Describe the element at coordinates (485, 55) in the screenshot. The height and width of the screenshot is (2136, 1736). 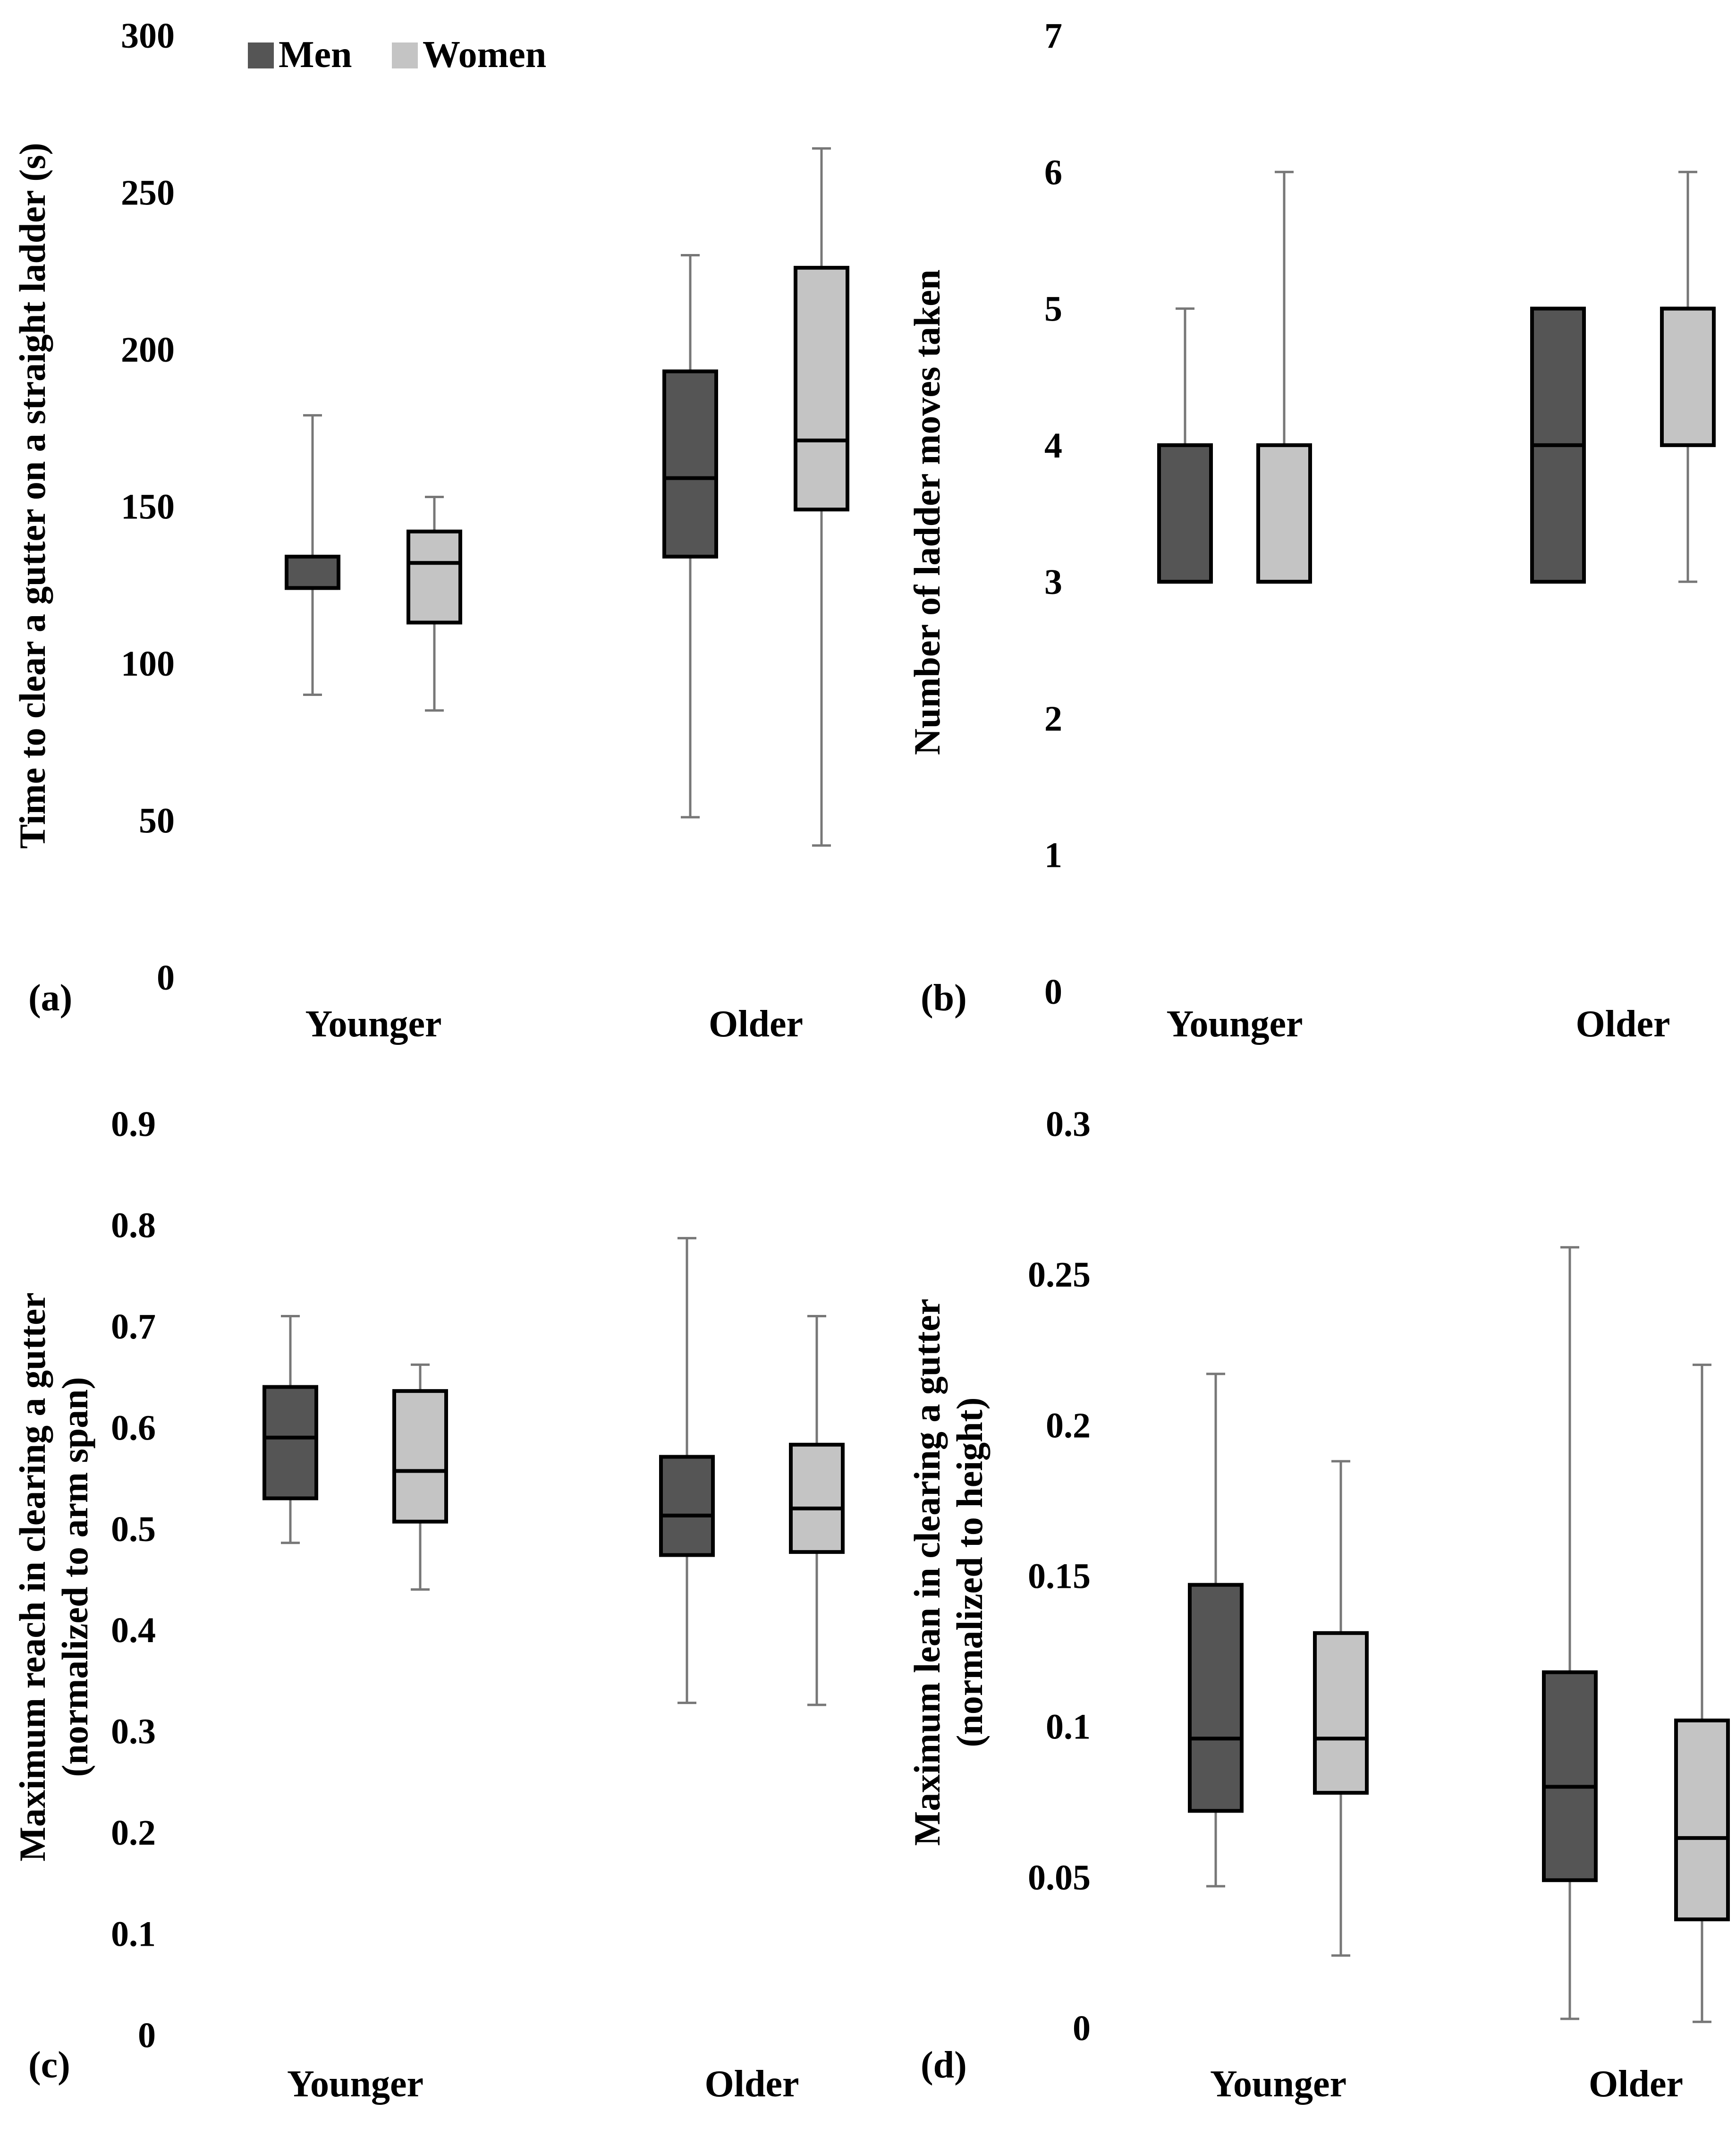
I see `legend-label-women: Women` at that location.